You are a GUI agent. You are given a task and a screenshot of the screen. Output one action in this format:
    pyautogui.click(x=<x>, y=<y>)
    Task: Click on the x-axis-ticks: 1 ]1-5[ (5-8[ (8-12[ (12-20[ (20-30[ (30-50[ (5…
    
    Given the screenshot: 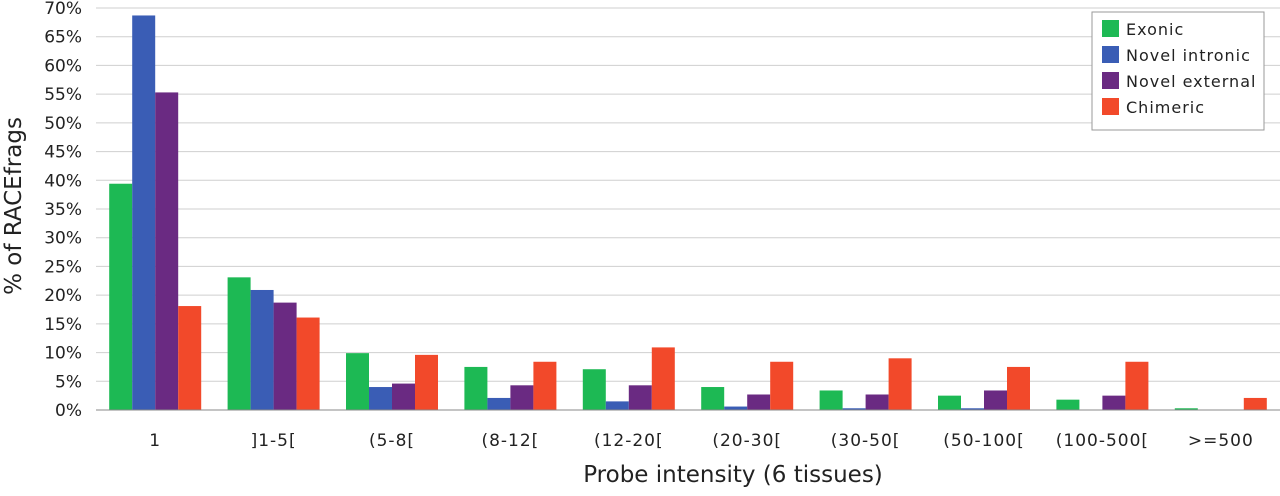 What is the action you would take?
    pyautogui.click(x=701, y=441)
    